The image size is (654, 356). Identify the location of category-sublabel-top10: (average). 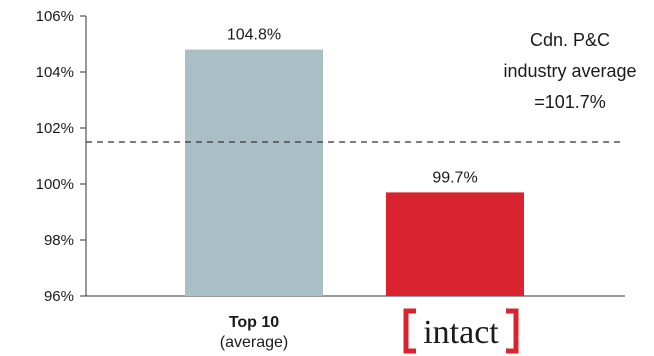
(254, 342).